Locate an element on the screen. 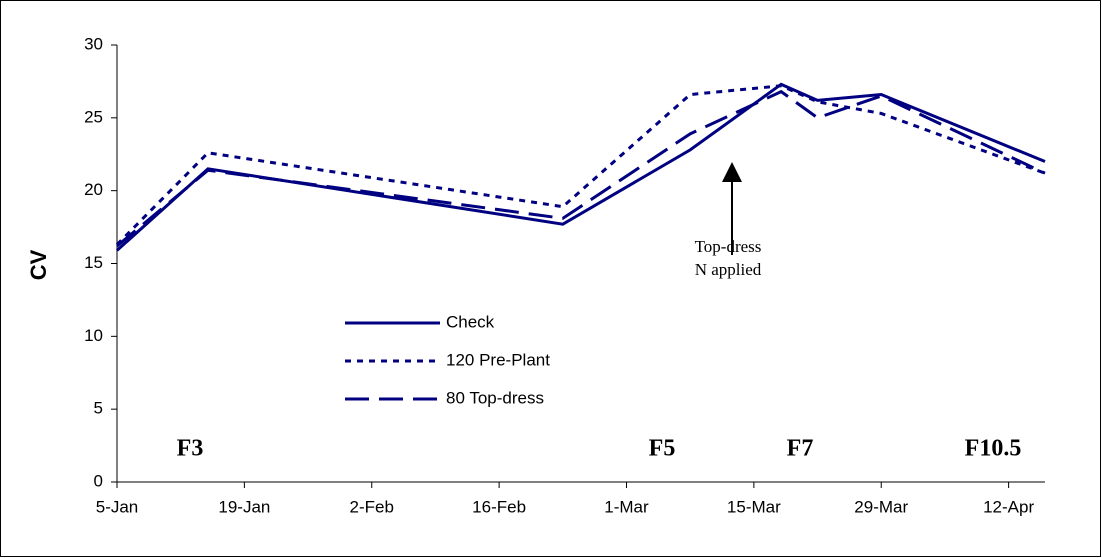 This screenshot has height=558, width=1102. y-tick-label: 15 is located at coordinates (93, 262).